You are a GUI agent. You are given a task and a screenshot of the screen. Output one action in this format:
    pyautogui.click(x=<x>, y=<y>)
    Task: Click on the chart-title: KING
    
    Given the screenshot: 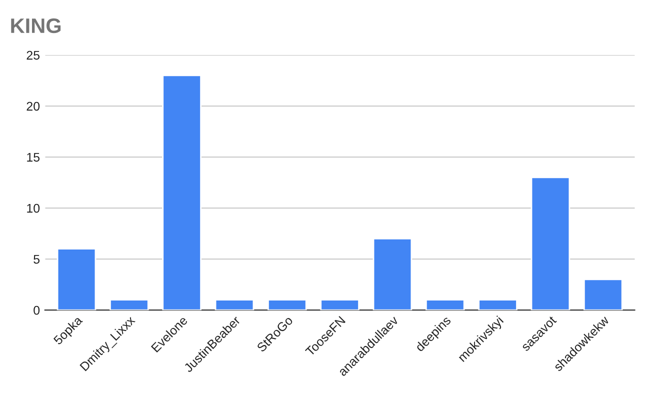 What is the action you would take?
    pyautogui.click(x=36, y=26)
    